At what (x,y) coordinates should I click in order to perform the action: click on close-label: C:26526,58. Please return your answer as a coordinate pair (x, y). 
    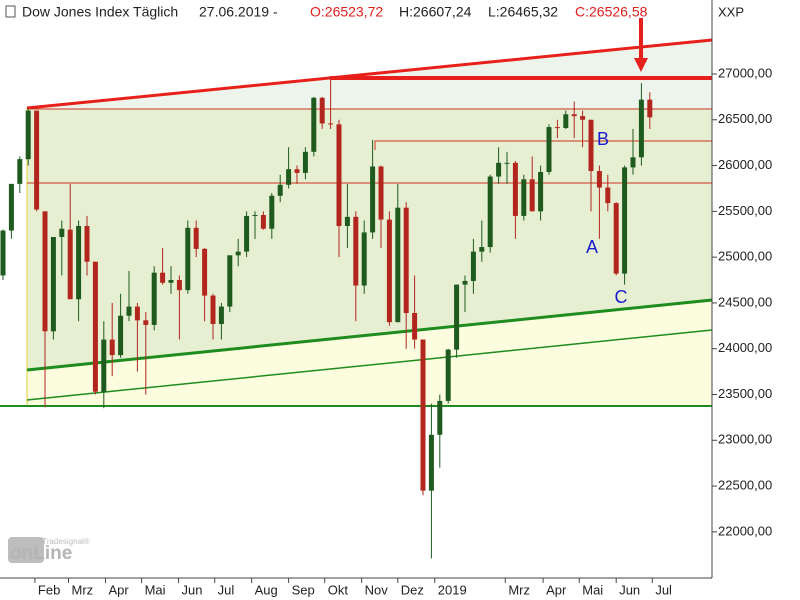
    Looking at the image, I should click on (611, 12).